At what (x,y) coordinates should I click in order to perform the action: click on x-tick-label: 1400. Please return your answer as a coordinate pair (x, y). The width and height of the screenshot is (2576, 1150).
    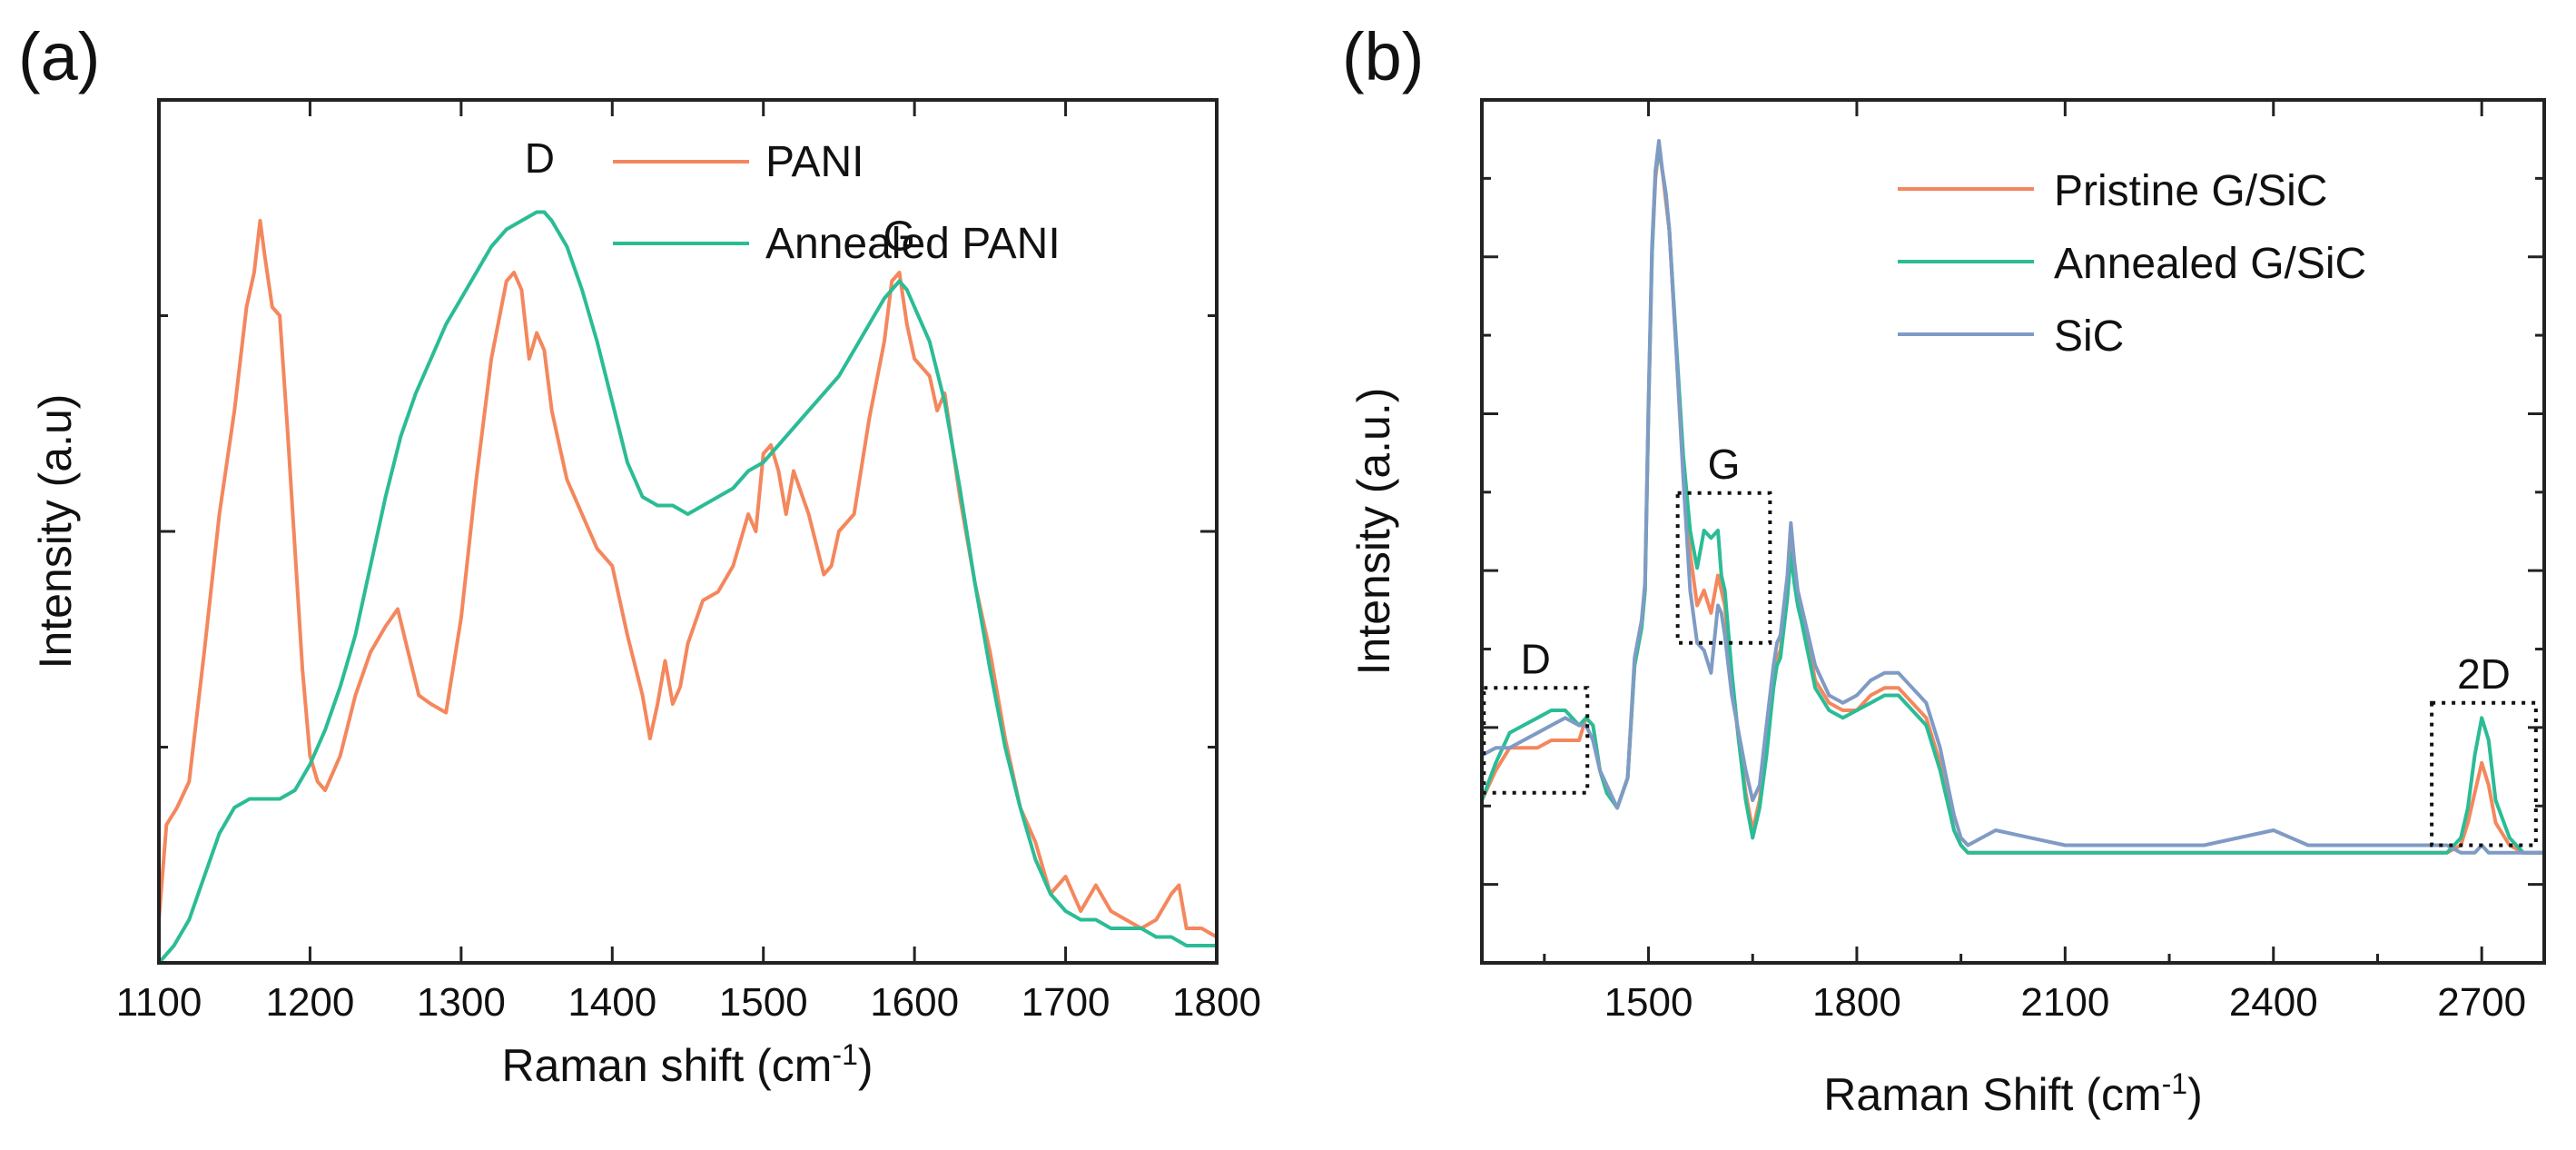
    Looking at the image, I should click on (612, 1002).